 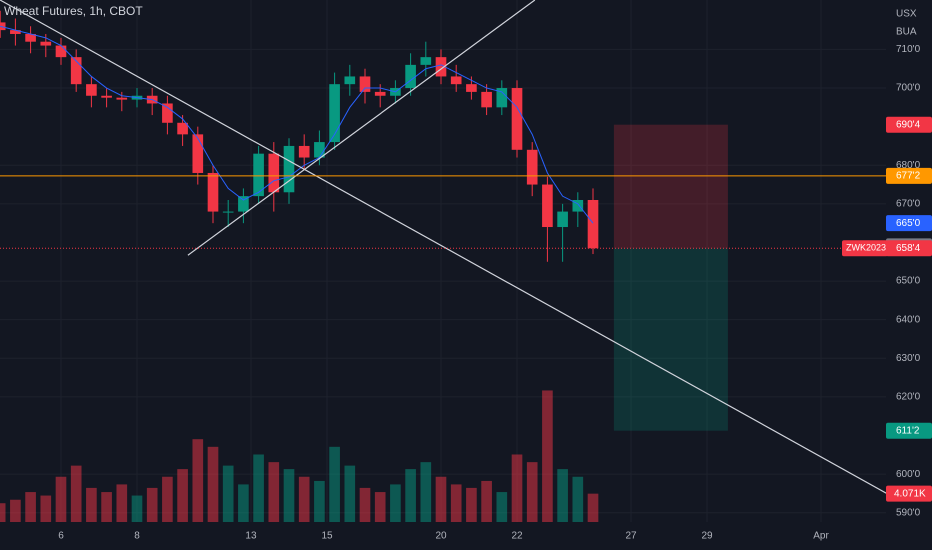 What do you see at coordinates (908, 49) in the screenshot?
I see `y-tick-label: 710'0` at bounding box center [908, 49].